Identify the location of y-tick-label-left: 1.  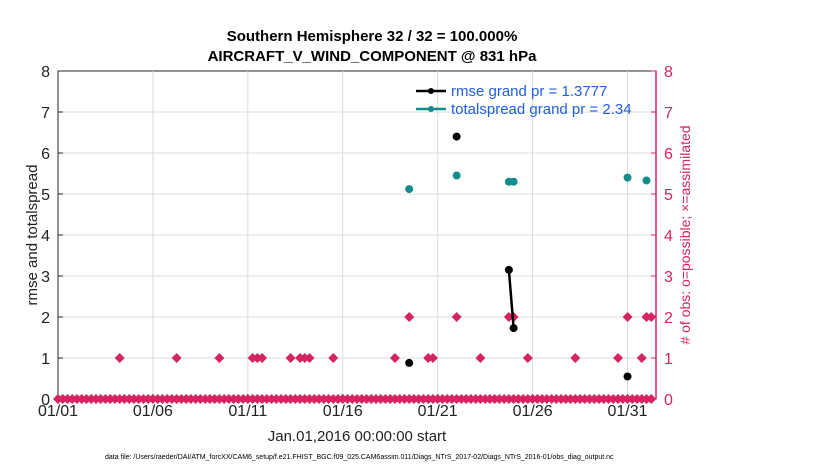
(45, 359).